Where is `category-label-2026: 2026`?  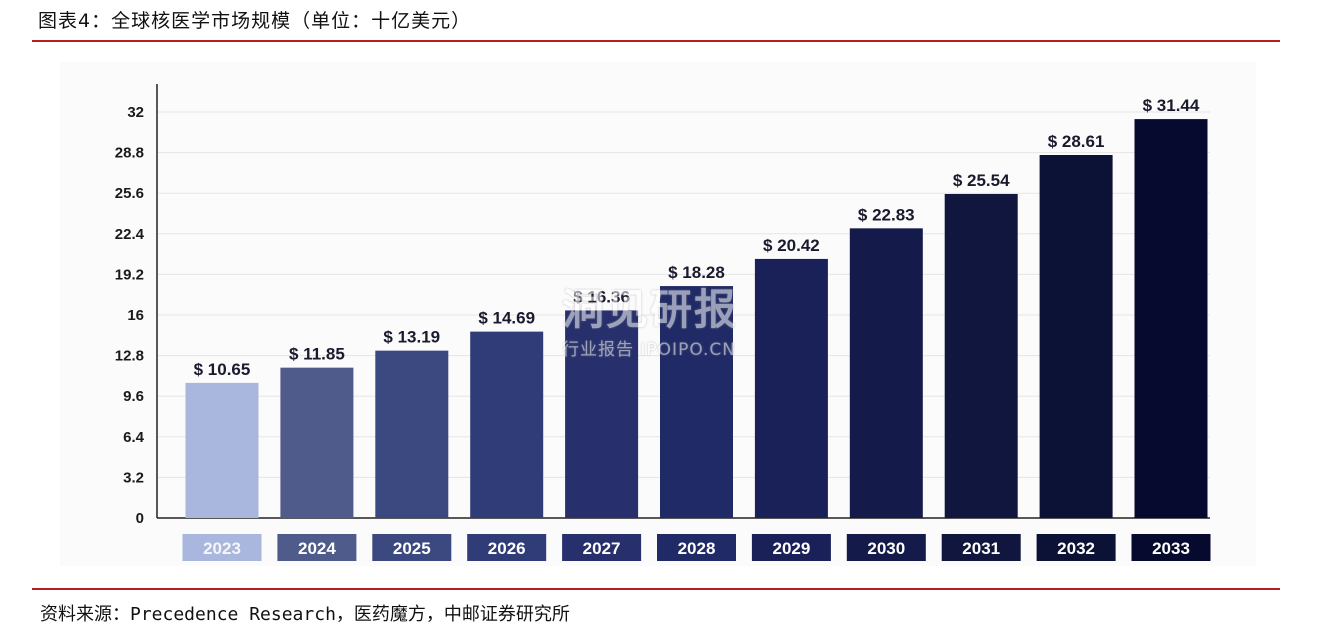
category-label-2026: 2026 is located at coordinates (507, 548).